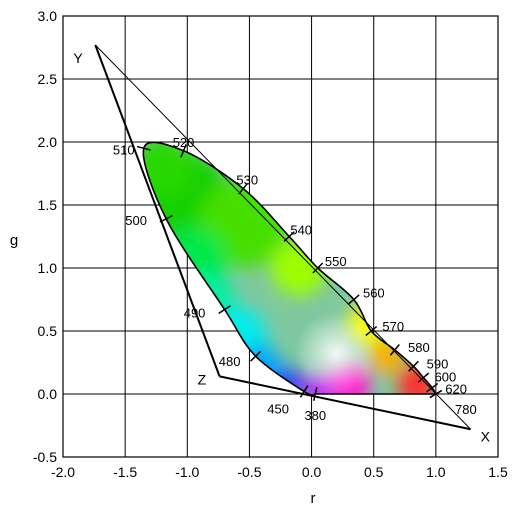 Image resolution: width=528 pixels, height=514 pixels. I want to click on wavelength-label: 380, so click(315, 415).